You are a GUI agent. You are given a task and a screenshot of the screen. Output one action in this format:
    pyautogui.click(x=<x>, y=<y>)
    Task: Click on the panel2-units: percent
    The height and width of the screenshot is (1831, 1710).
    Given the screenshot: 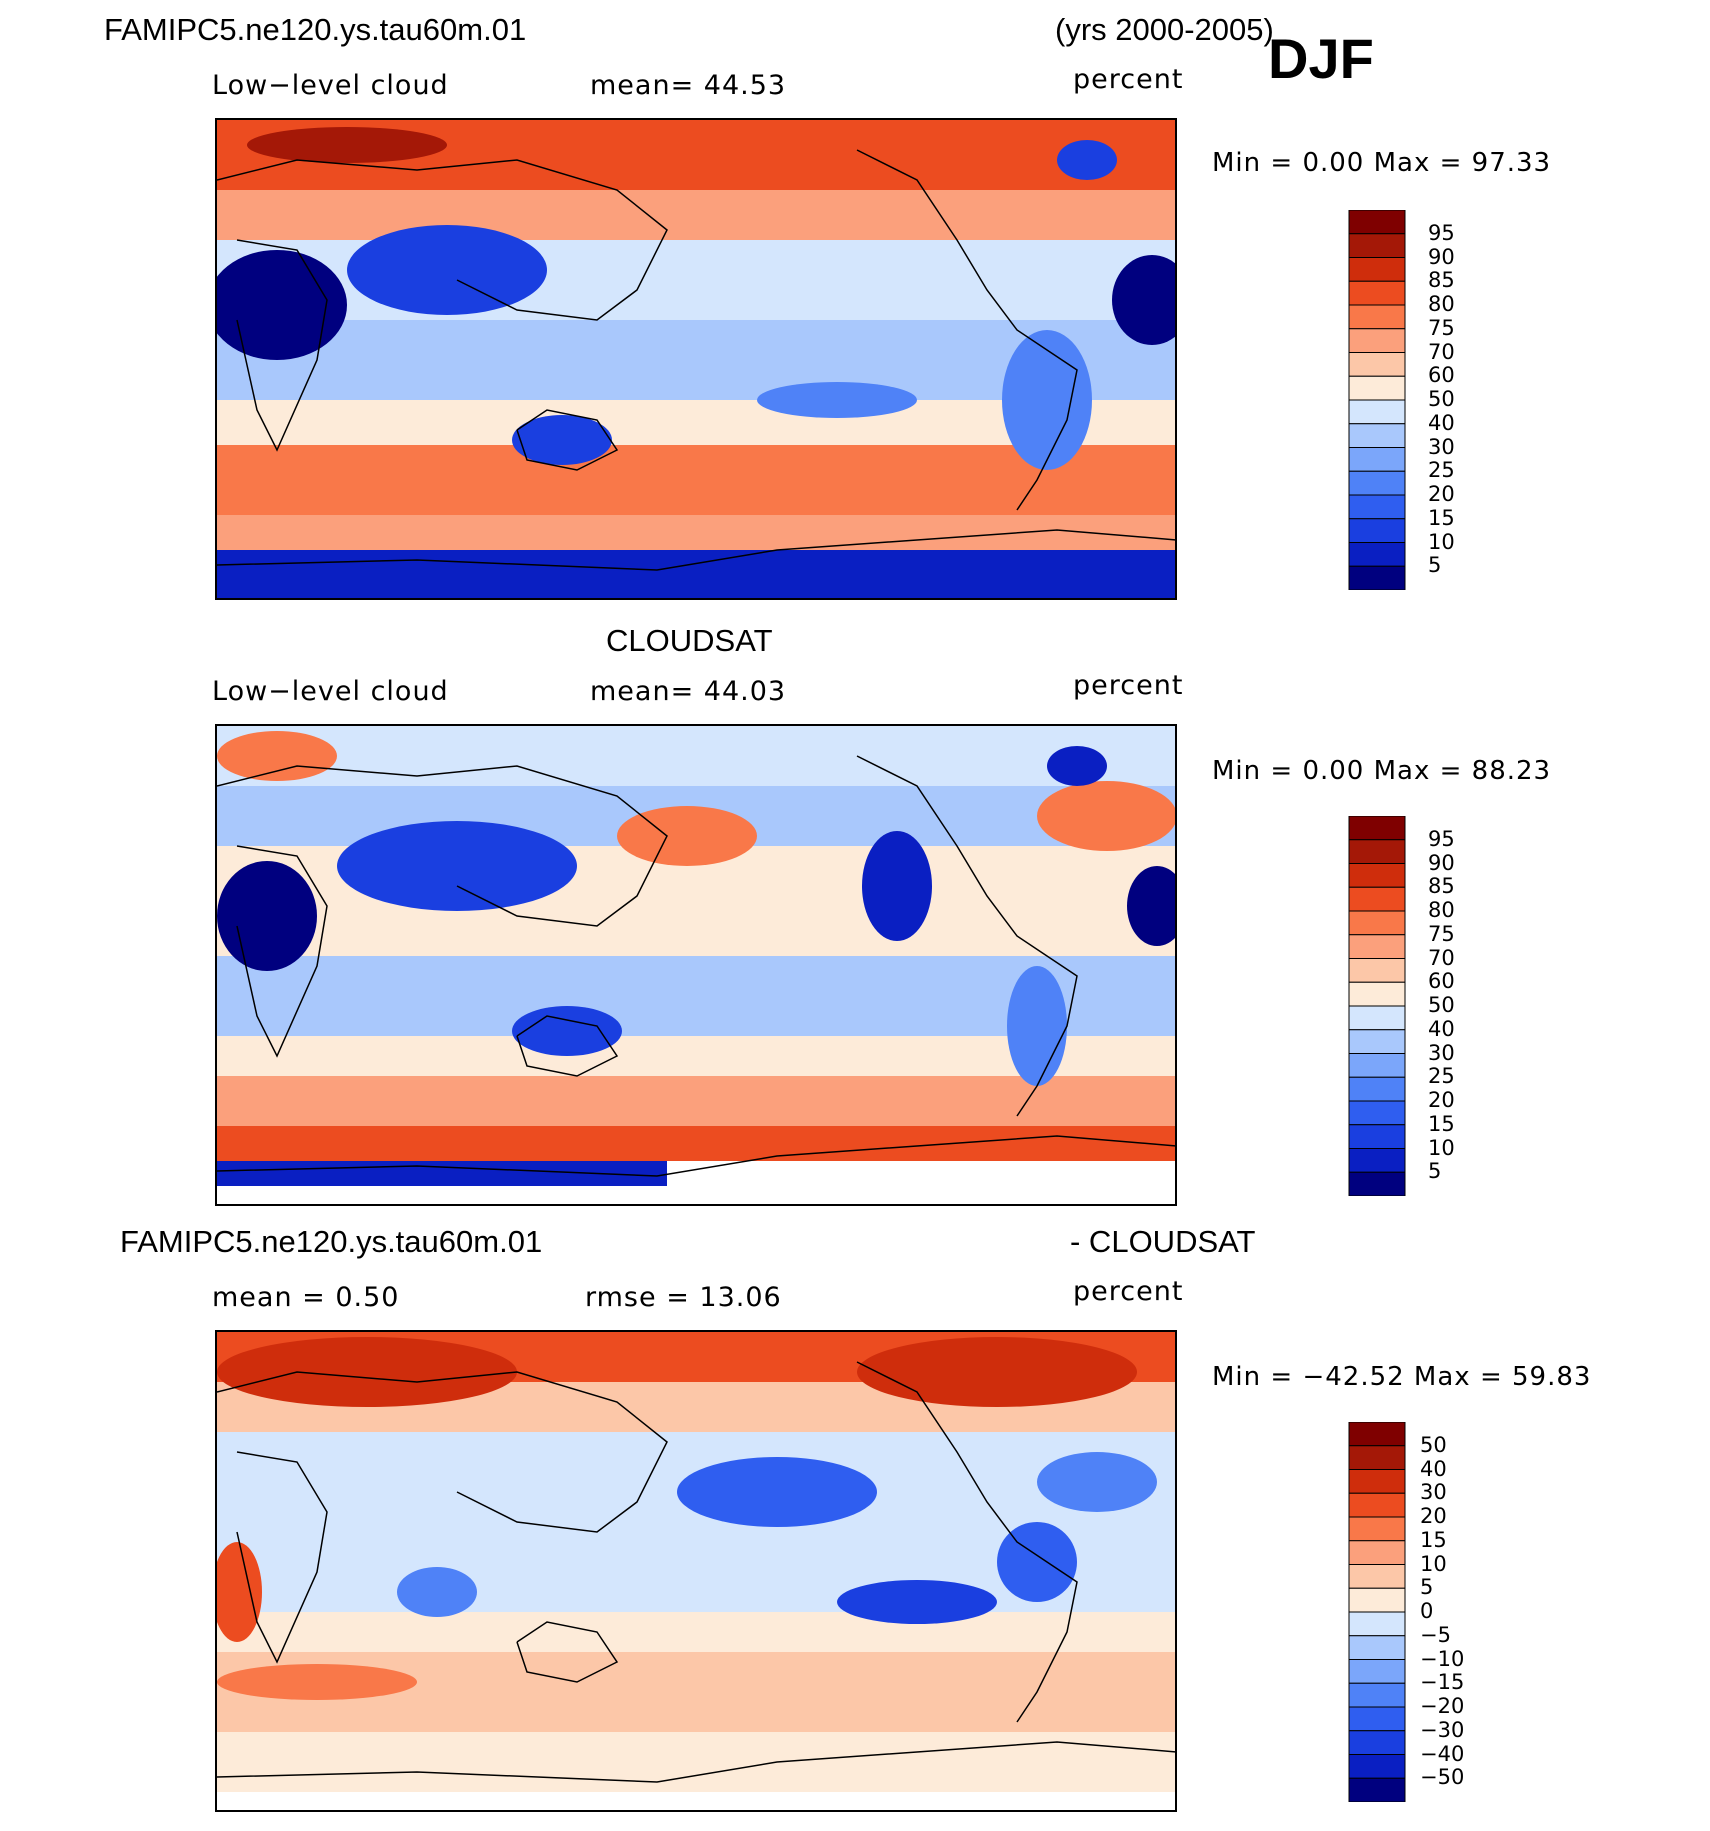 What is the action you would take?
    pyautogui.click(x=1128, y=685)
    